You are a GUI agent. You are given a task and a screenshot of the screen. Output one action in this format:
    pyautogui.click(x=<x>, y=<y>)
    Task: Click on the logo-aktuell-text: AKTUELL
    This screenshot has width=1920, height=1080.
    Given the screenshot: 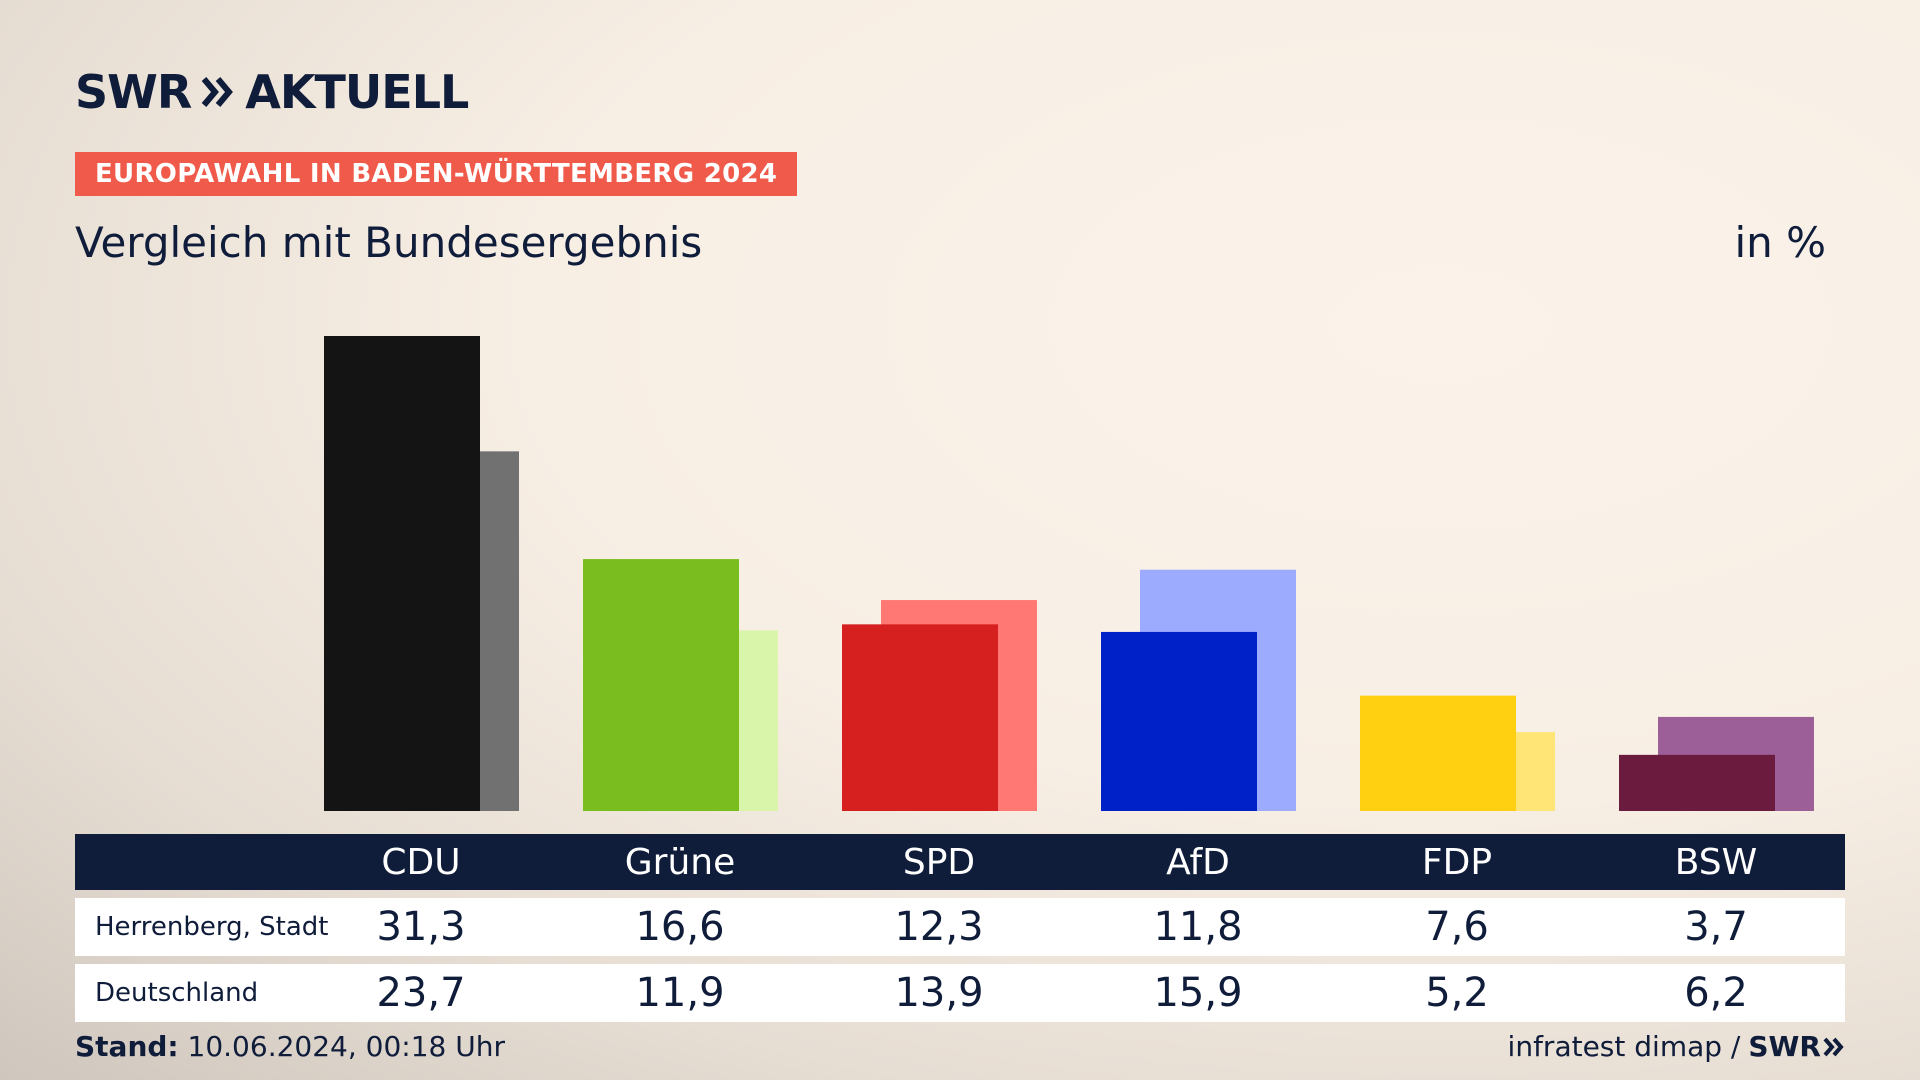 What is the action you would take?
    pyautogui.click(x=357, y=92)
    